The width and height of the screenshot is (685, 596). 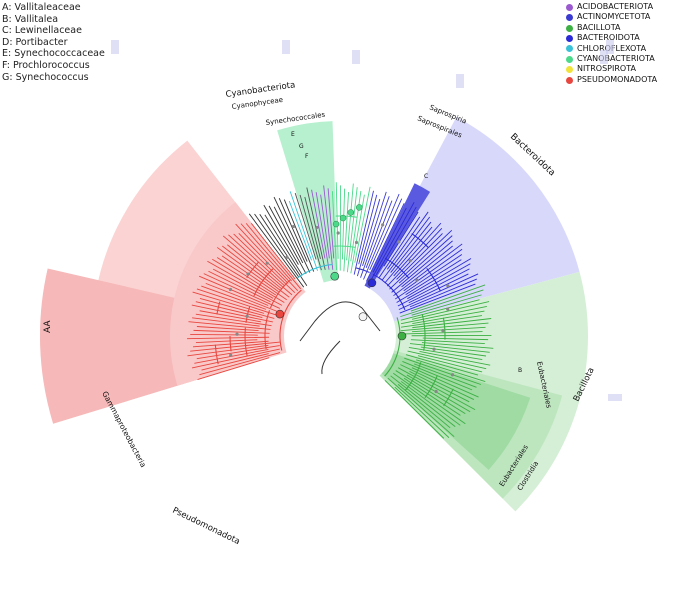 I want to click on legend-item-nitrospirota: NITROSPIROTA, so click(x=611, y=69).